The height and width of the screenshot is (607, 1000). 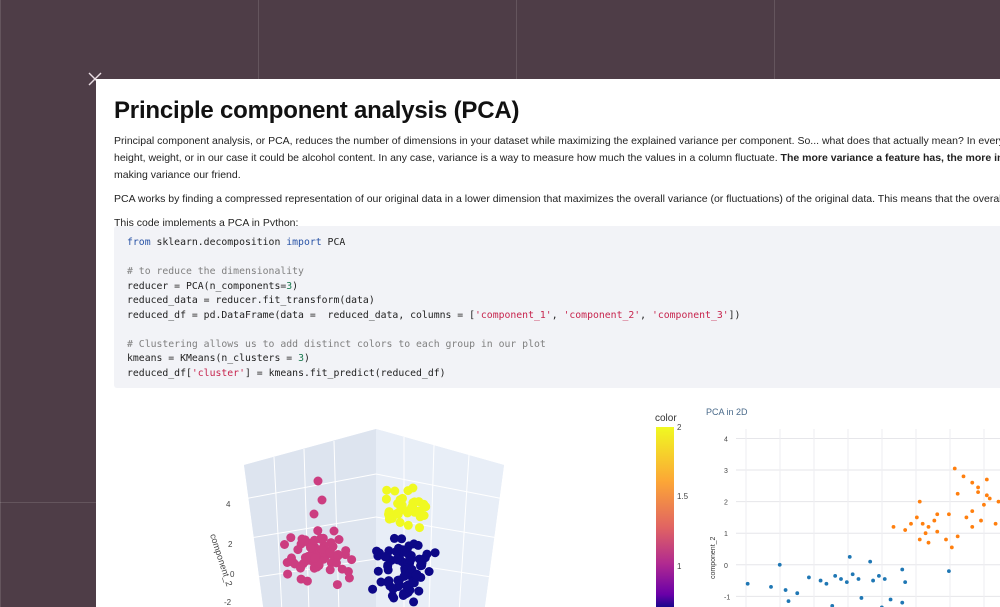 I want to click on code-token: reduced_df[, so click(x=159, y=373).